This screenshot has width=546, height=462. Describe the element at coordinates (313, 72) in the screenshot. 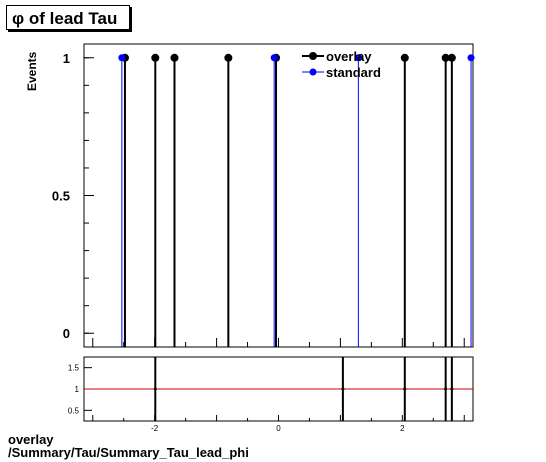

I see `legend-standard-marker` at that location.